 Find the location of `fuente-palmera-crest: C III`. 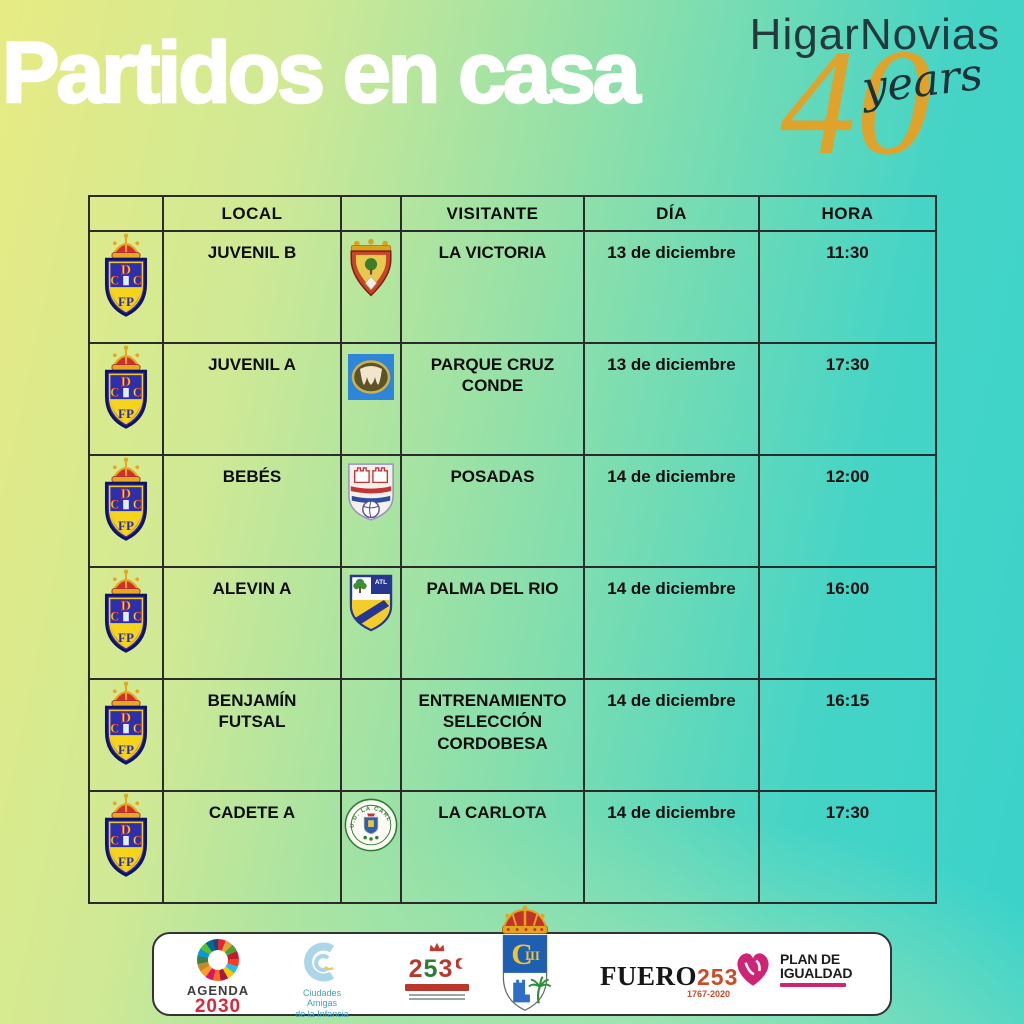

fuente-palmera-crest: C III is located at coordinates (525, 963).